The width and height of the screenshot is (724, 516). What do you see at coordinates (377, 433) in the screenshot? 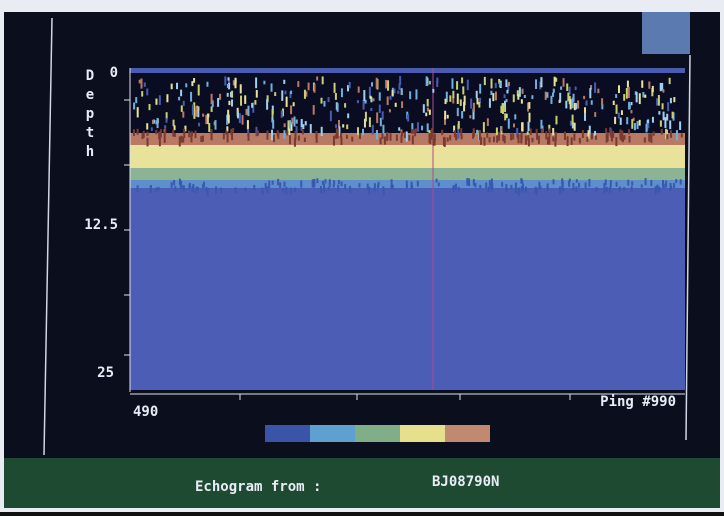
I see `color-scale` at bounding box center [377, 433].